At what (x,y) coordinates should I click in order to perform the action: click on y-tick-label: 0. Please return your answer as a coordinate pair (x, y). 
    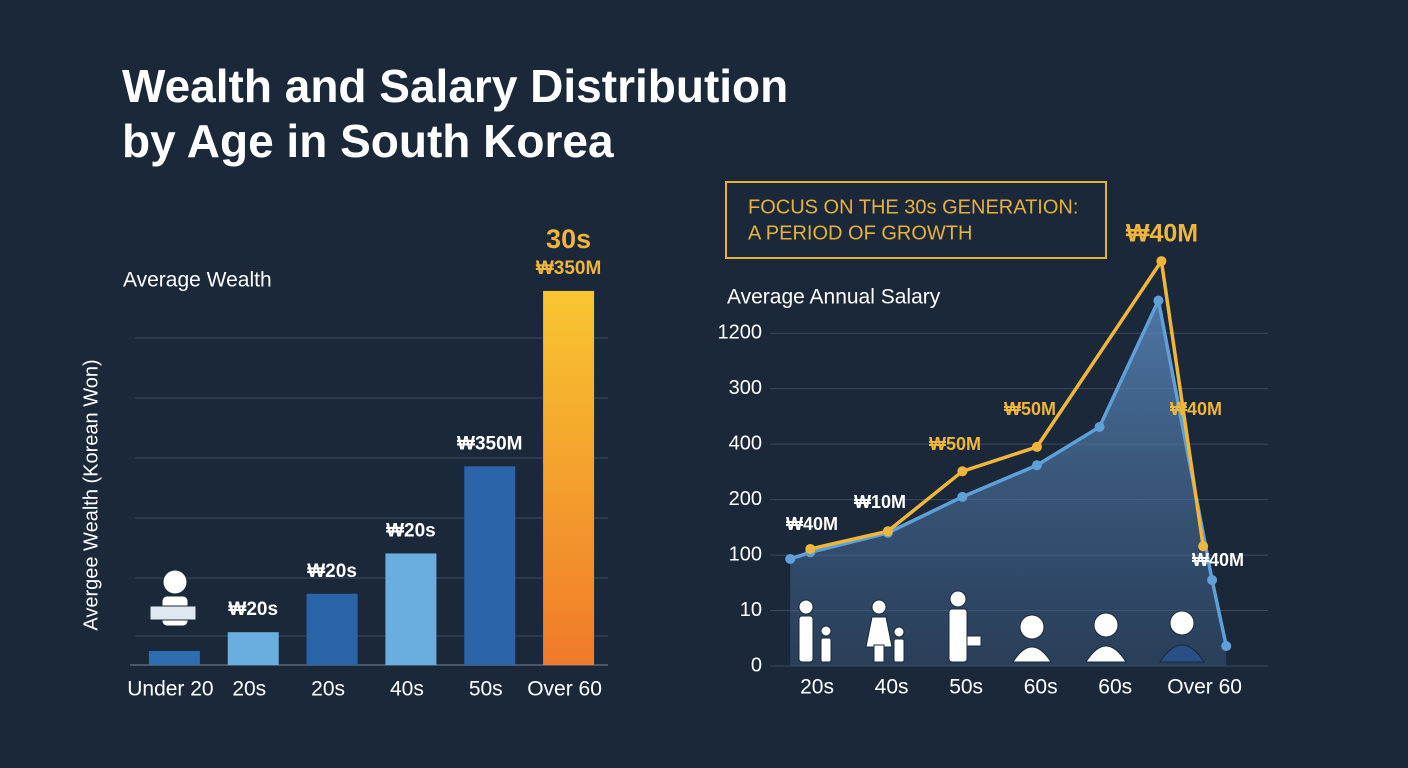
    Looking at the image, I should click on (756, 665).